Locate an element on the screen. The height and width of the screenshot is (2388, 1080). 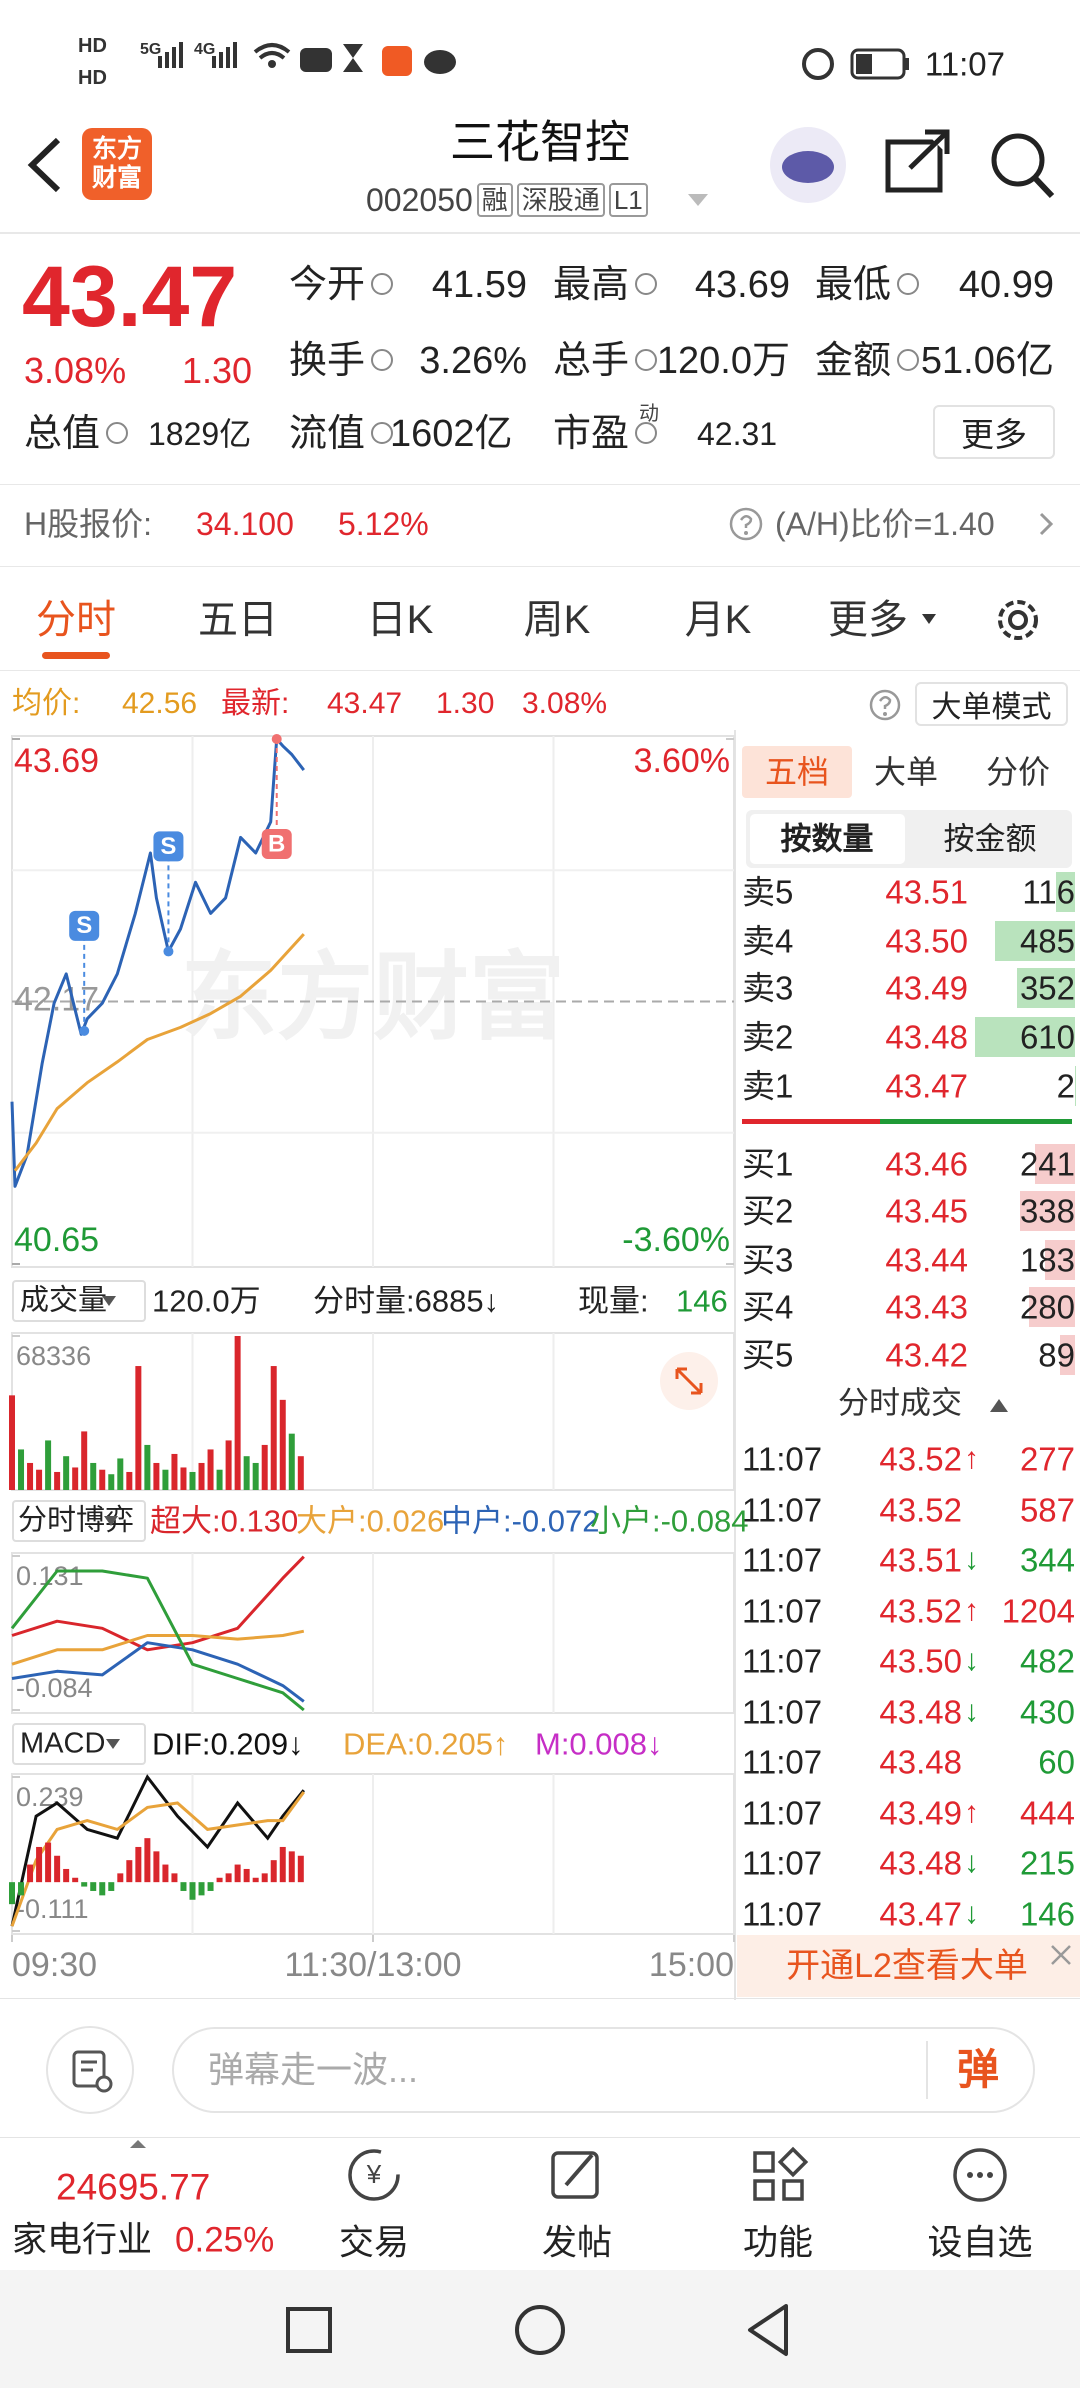
indicator-value: 146 is located at coordinates (702, 1301).